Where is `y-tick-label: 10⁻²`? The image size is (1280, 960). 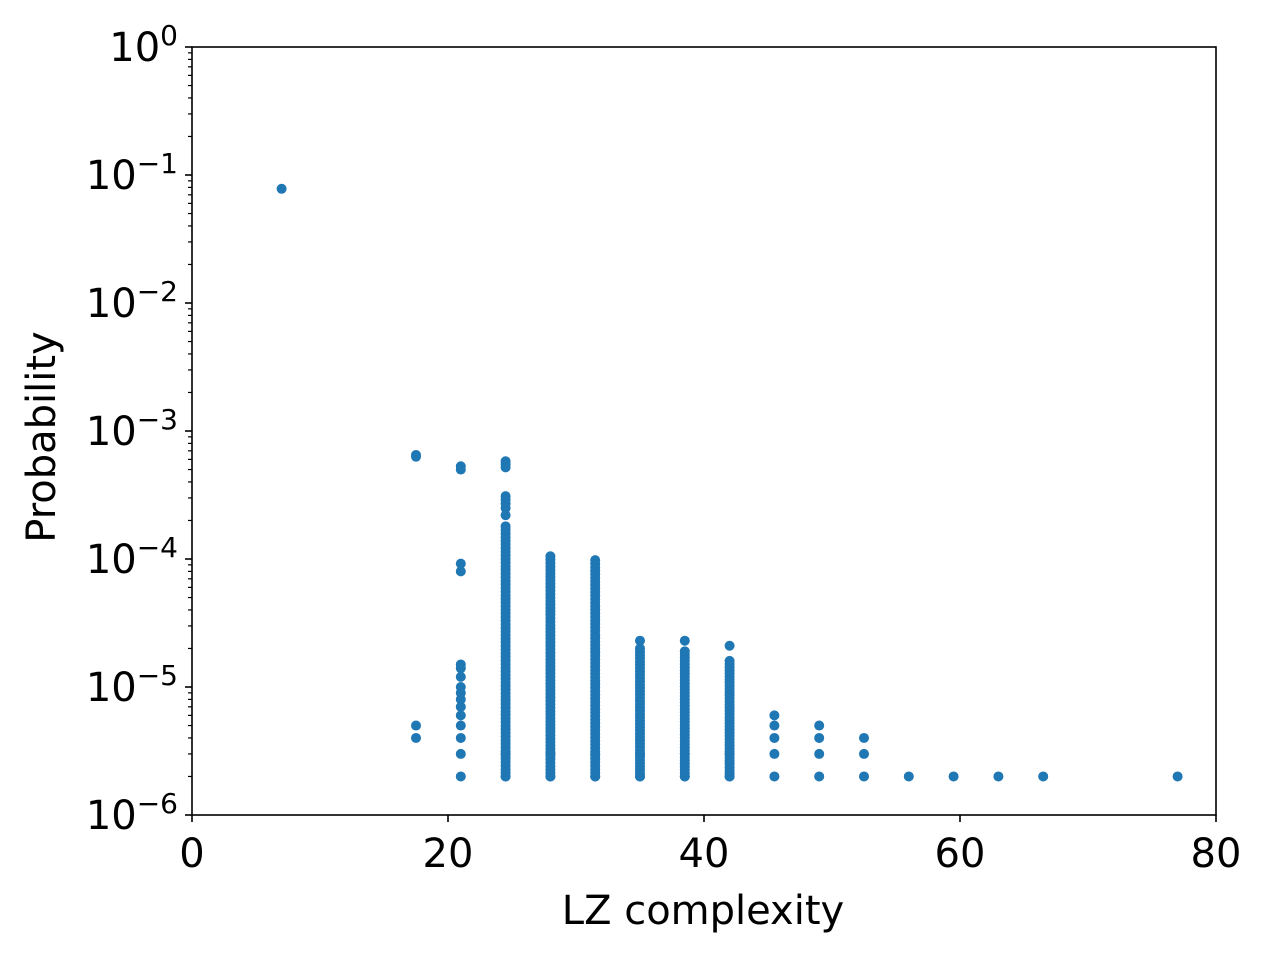
y-tick-label: 10⁻² is located at coordinates (132, 301).